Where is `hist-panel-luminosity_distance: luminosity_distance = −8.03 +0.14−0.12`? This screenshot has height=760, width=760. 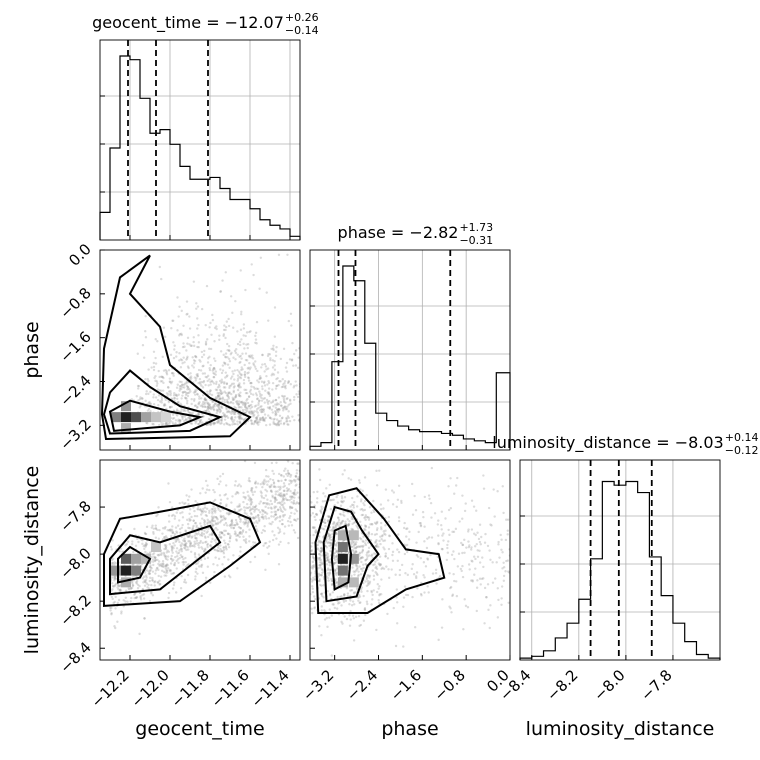 hist-panel-luminosity_distance: luminosity_distance = −8.03 +0.14−0.12 is located at coordinates (625, 546).